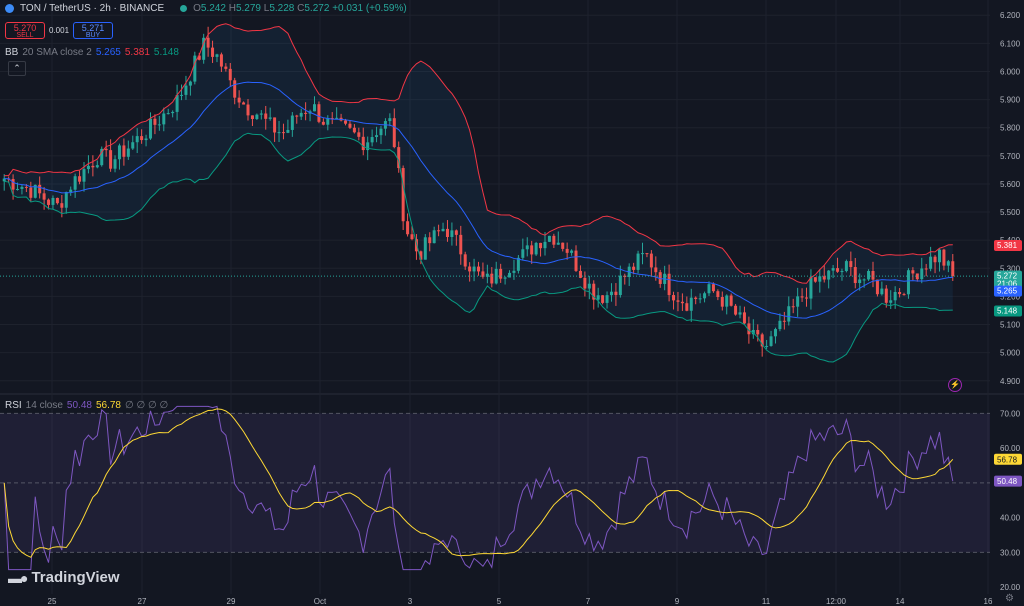 The height and width of the screenshot is (606, 1024). What do you see at coordinates (1010, 100) in the screenshot?
I see `price-tick-label: 5.900` at bounding box center [1010, 100].